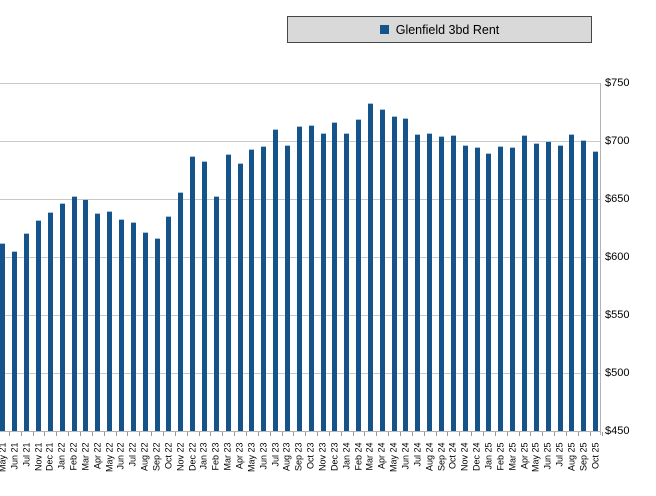 The image size is (656, 496). Describe the element at coordinates (4, 457) in the screenshot. I see `x-tick-label: May 21` at that location.